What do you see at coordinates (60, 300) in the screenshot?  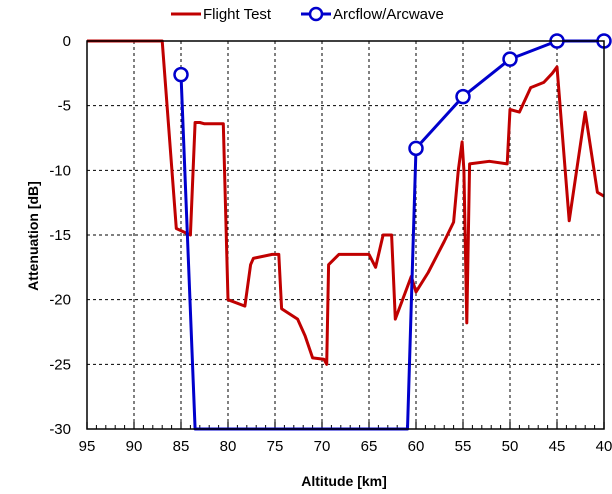 I see `y-tick-label: -20` at bounding box center [60, 300].